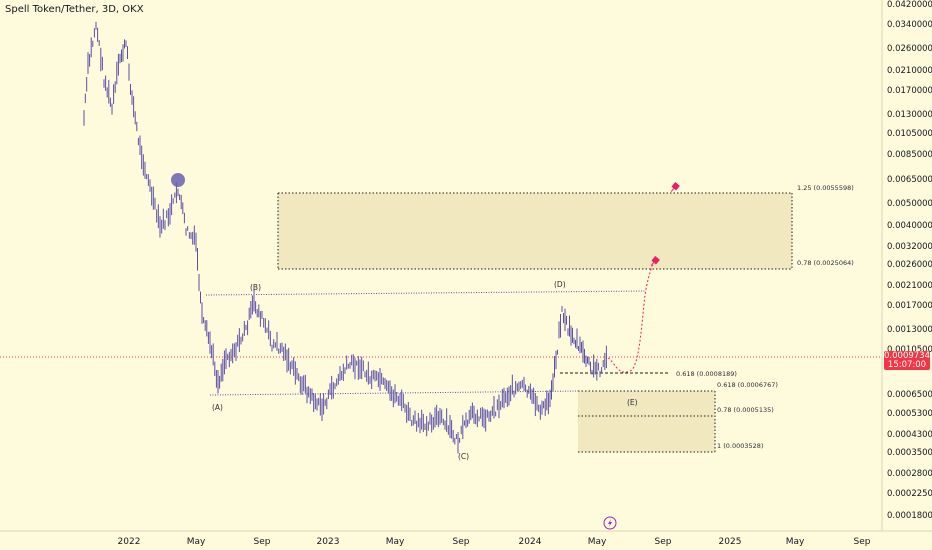 The image size is (932, 550). What do you see at coordinates (909, 115) in the screenshot?
I see `price-tick-label: 0.0130000` at bounding box center [909, 115].